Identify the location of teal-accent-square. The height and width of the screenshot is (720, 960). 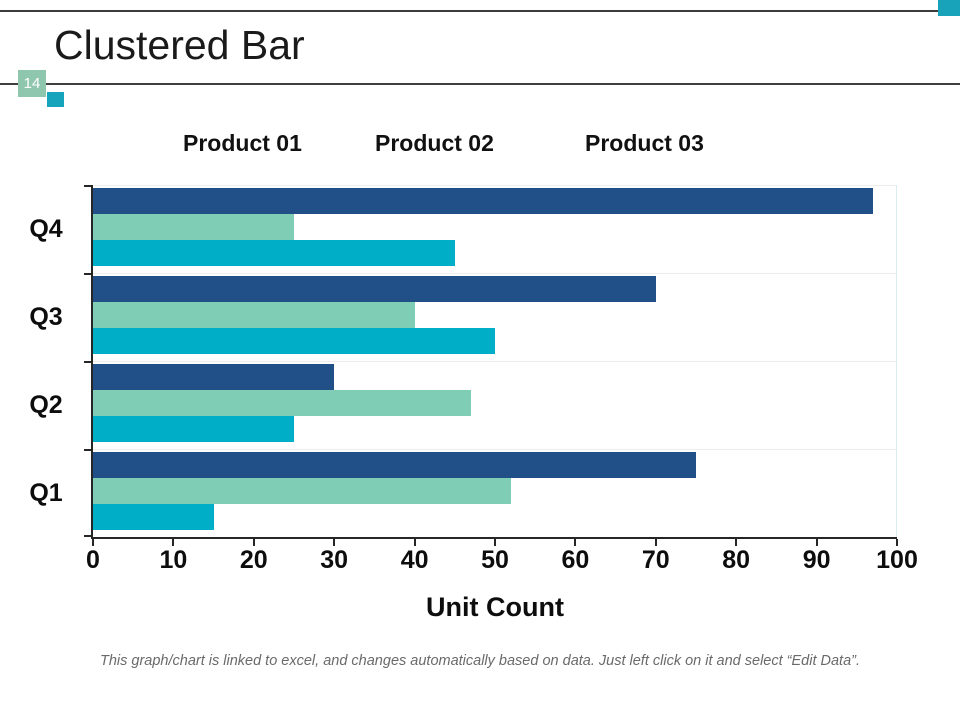
(55, 99).